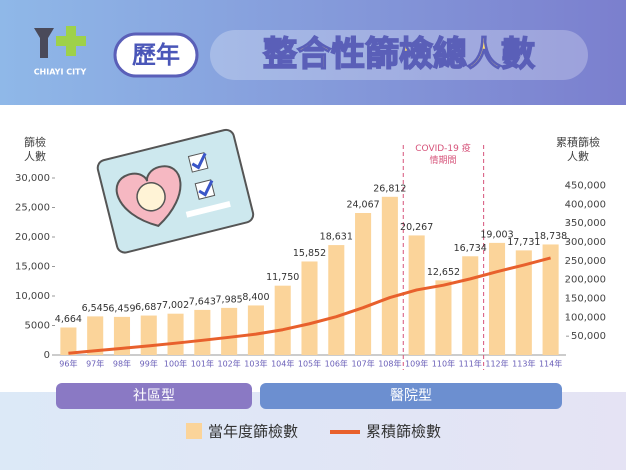  What do you see at coordinates (32, 296) in the screenshot?
I see `y-tick-label: 10,000` at bounding box center [32, 296].